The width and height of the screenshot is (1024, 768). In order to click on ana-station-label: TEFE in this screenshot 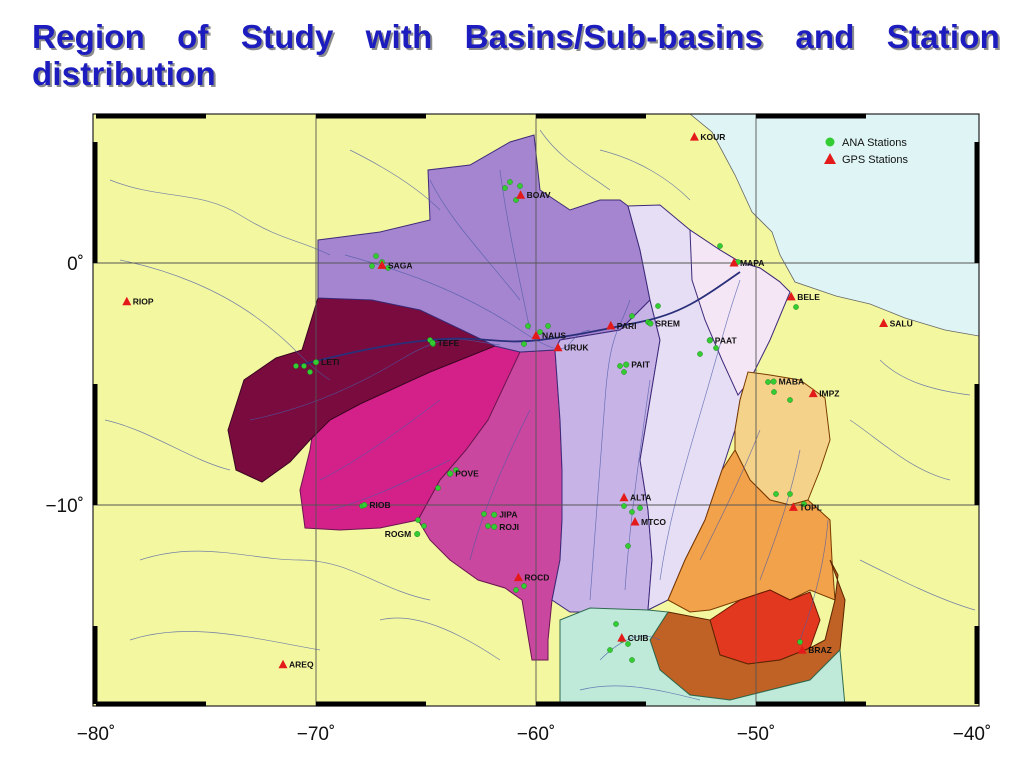, I will do `click(449, 343)`.